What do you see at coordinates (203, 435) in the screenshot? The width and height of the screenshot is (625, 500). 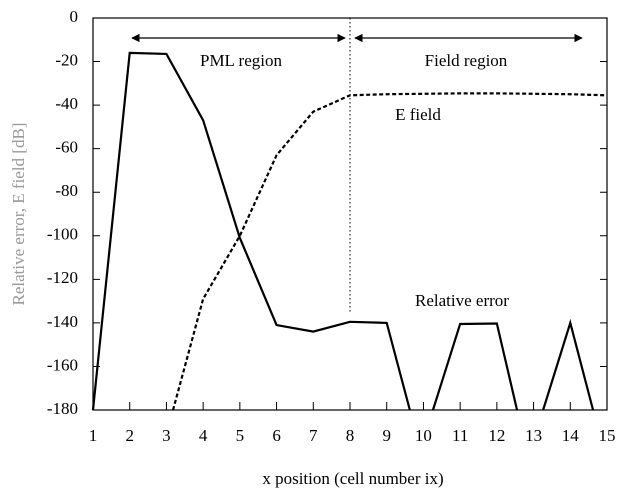 I see `x-tick-label: 4` at bounding box center [203, 435].